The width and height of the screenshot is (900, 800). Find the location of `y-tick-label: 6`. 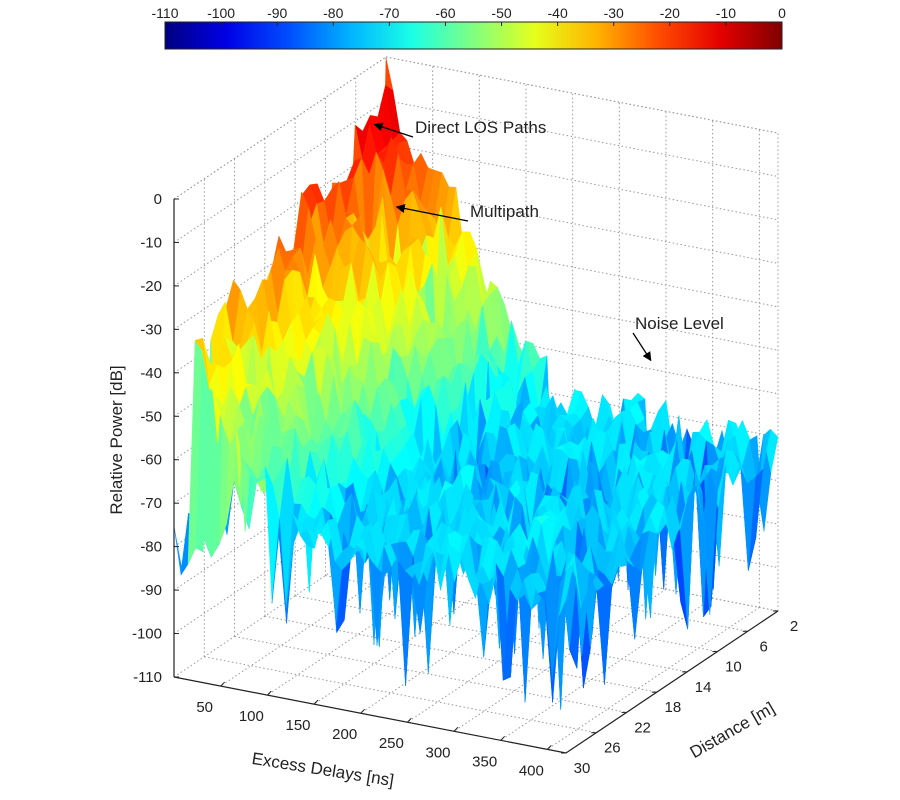

y-tick-label: 6 is located at coordinates (764, 646).